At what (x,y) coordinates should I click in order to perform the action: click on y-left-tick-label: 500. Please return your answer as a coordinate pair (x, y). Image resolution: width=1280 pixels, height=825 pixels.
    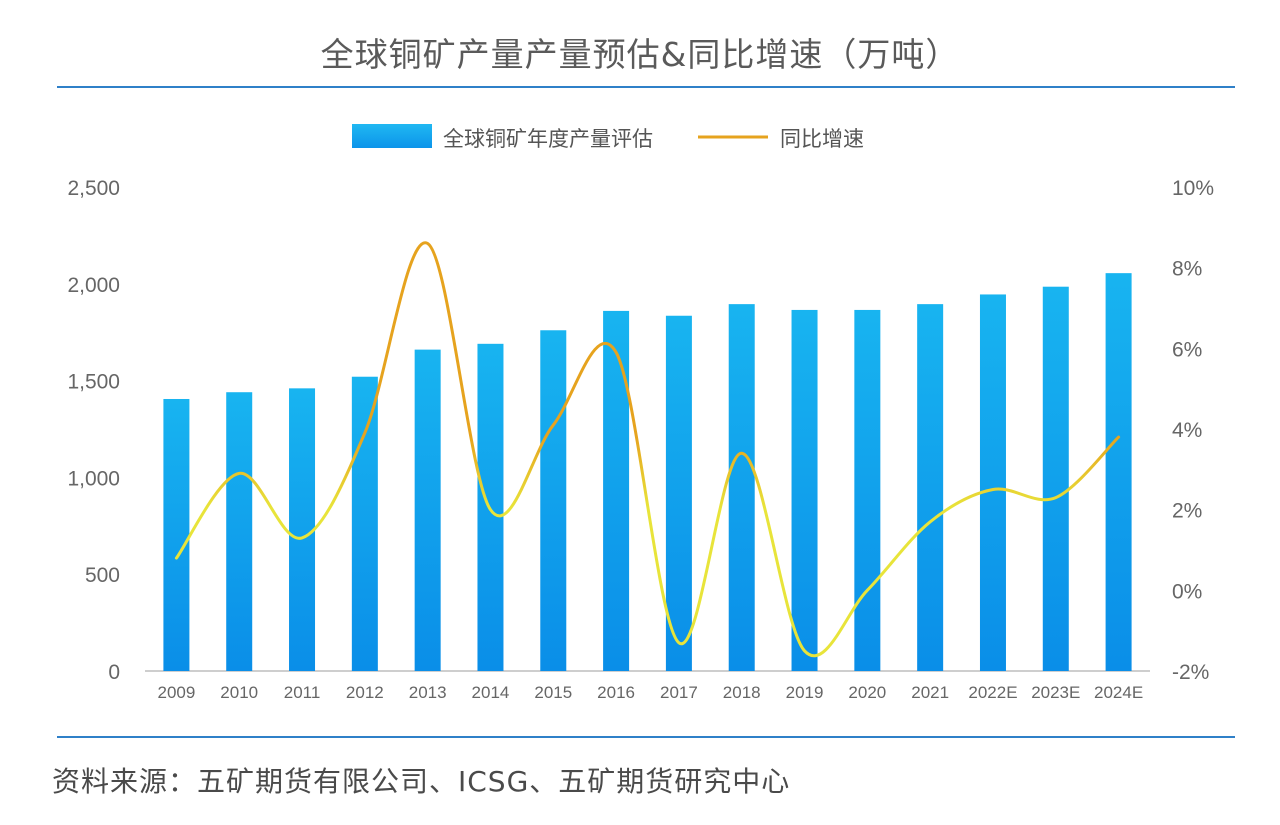
    Looking at the image, I should click on (102, 575).